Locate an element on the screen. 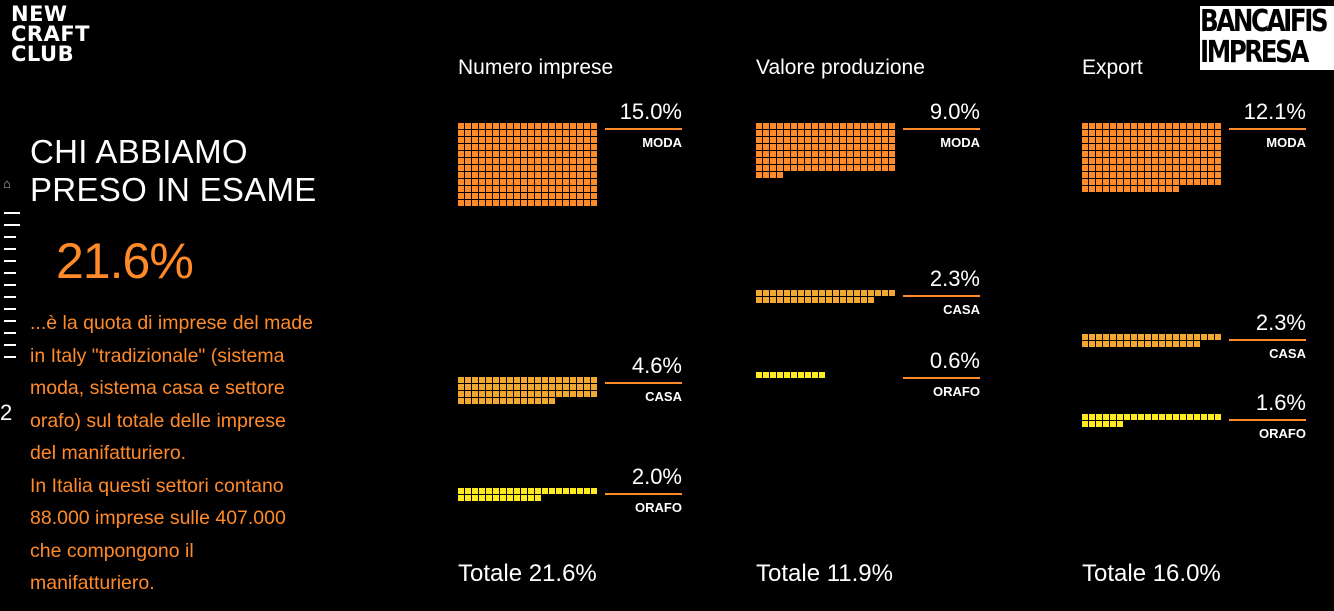  value-label: 9.0% is located at coordinates (955, 111).